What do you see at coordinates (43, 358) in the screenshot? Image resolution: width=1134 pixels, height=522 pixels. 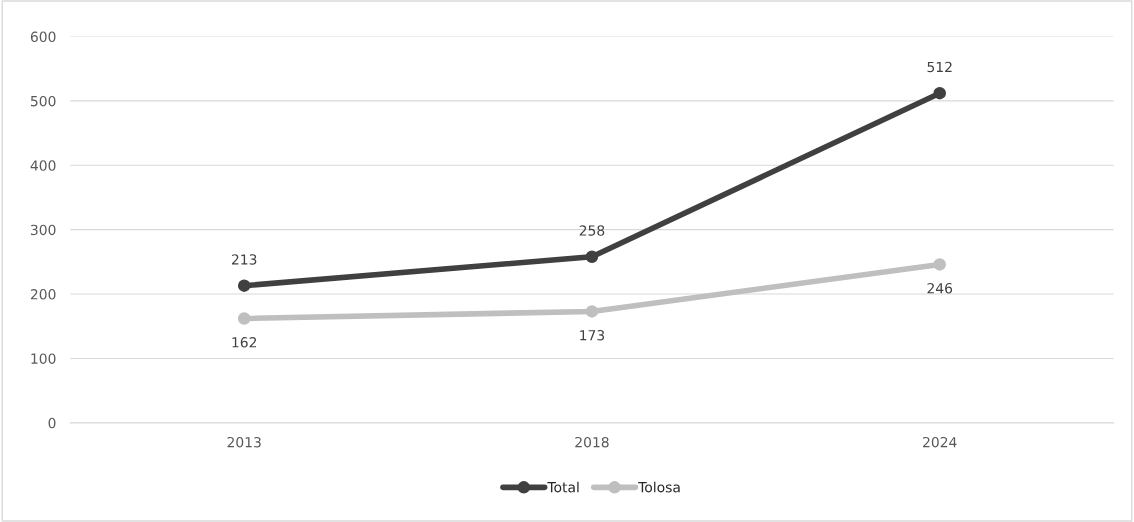 I see `y-tick-label: 100` at bounding box center [43, 358].